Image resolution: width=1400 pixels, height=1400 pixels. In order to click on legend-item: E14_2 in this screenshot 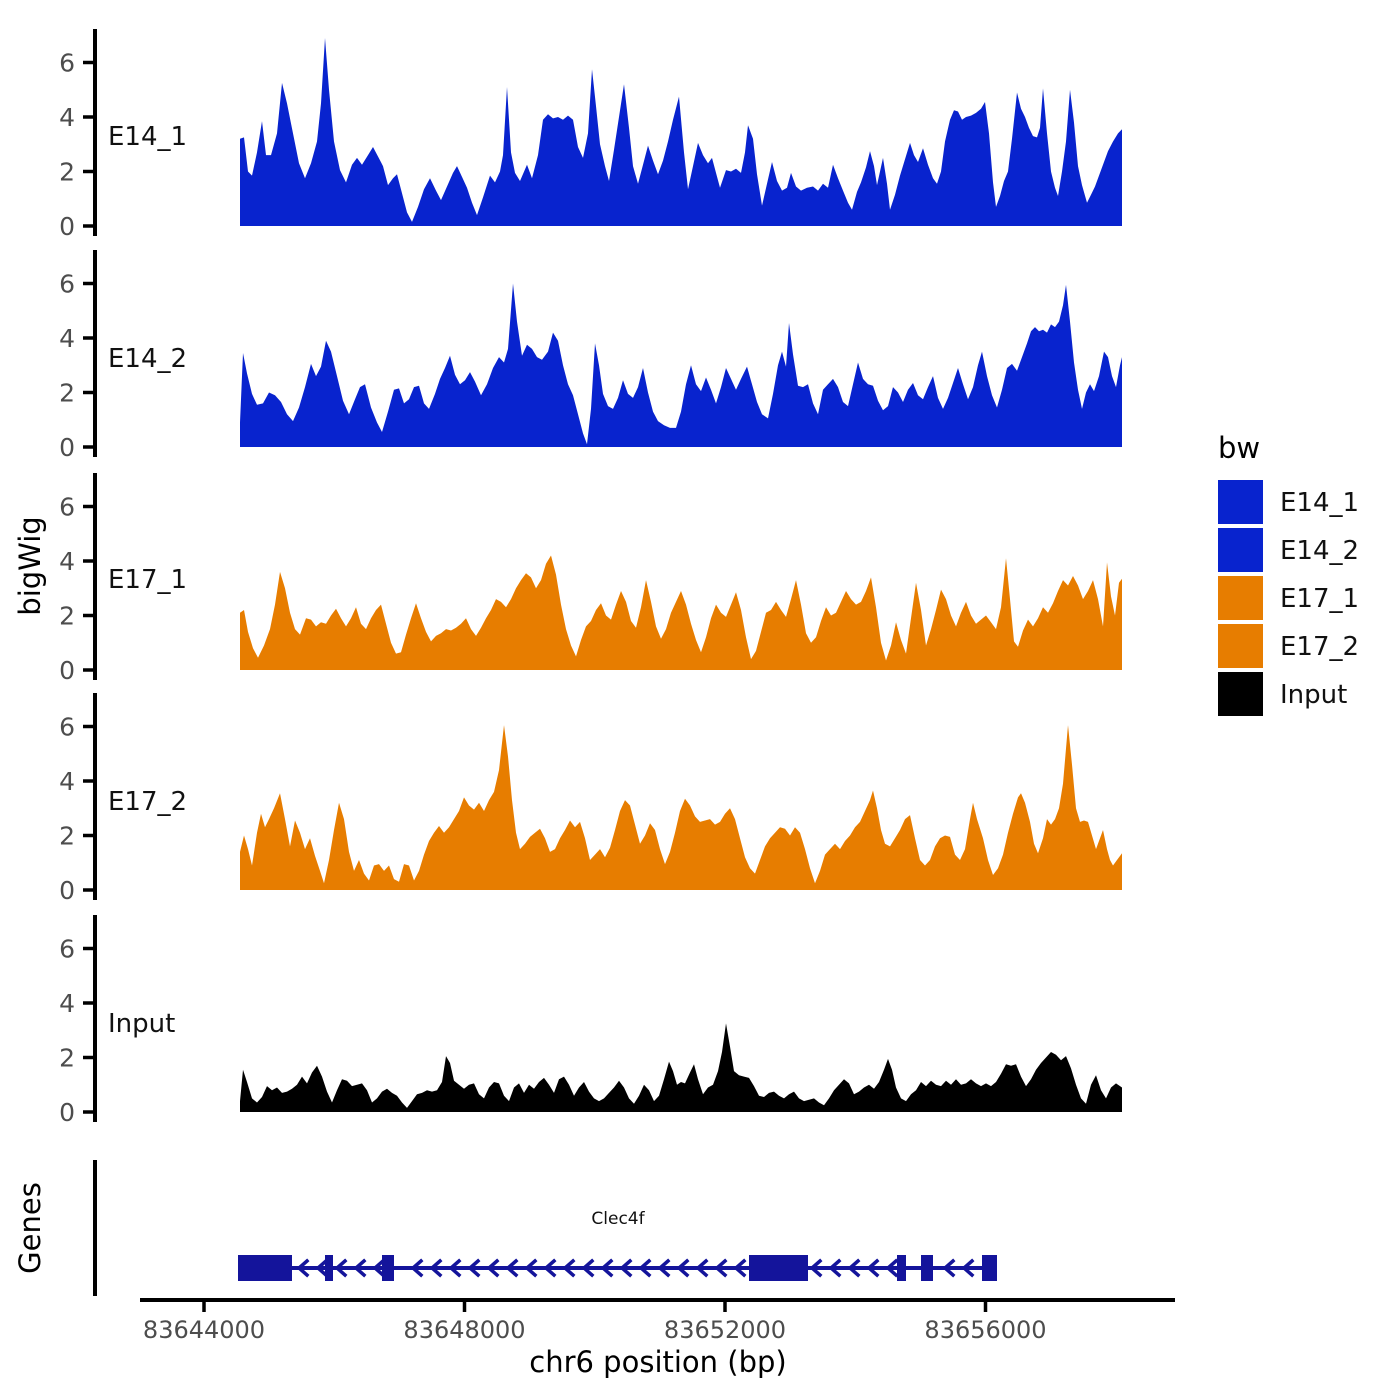, I will do `click(1288, 550)`.